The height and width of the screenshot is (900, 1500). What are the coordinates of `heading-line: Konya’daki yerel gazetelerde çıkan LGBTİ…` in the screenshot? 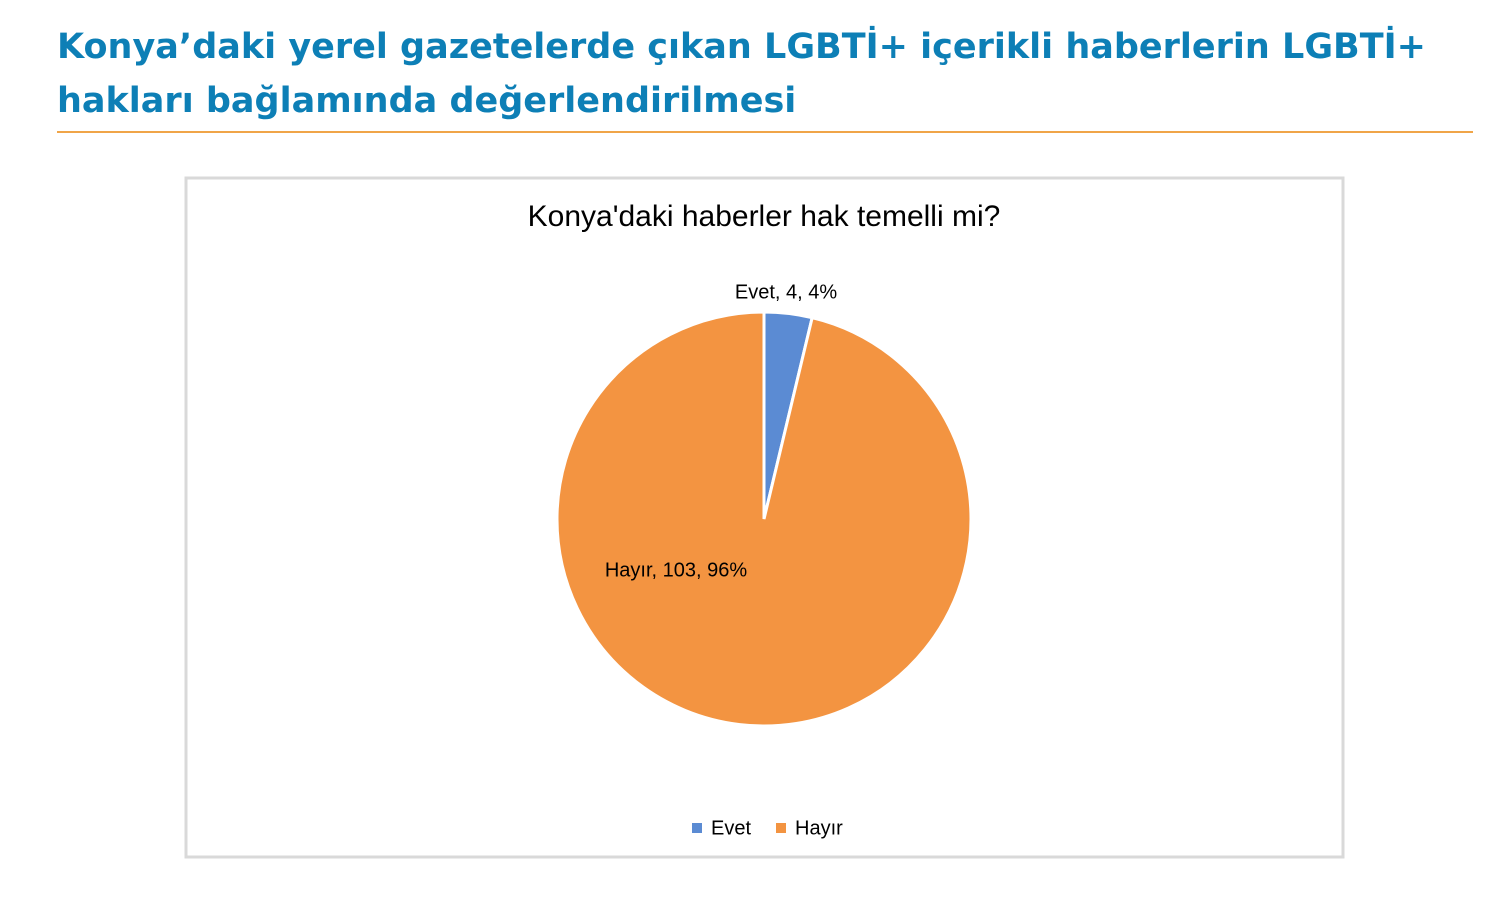 It's located at (741, 46).